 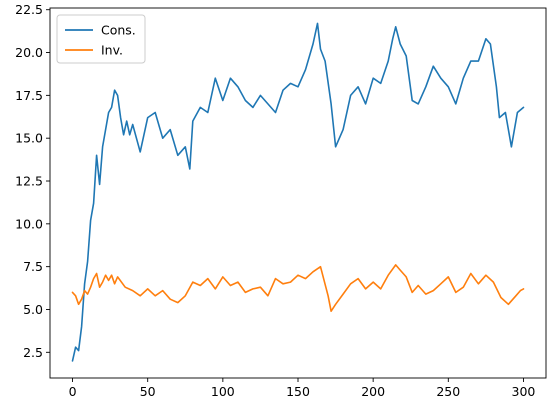 I want to click on x-tick-label: 300, so click(x=524, y=391).